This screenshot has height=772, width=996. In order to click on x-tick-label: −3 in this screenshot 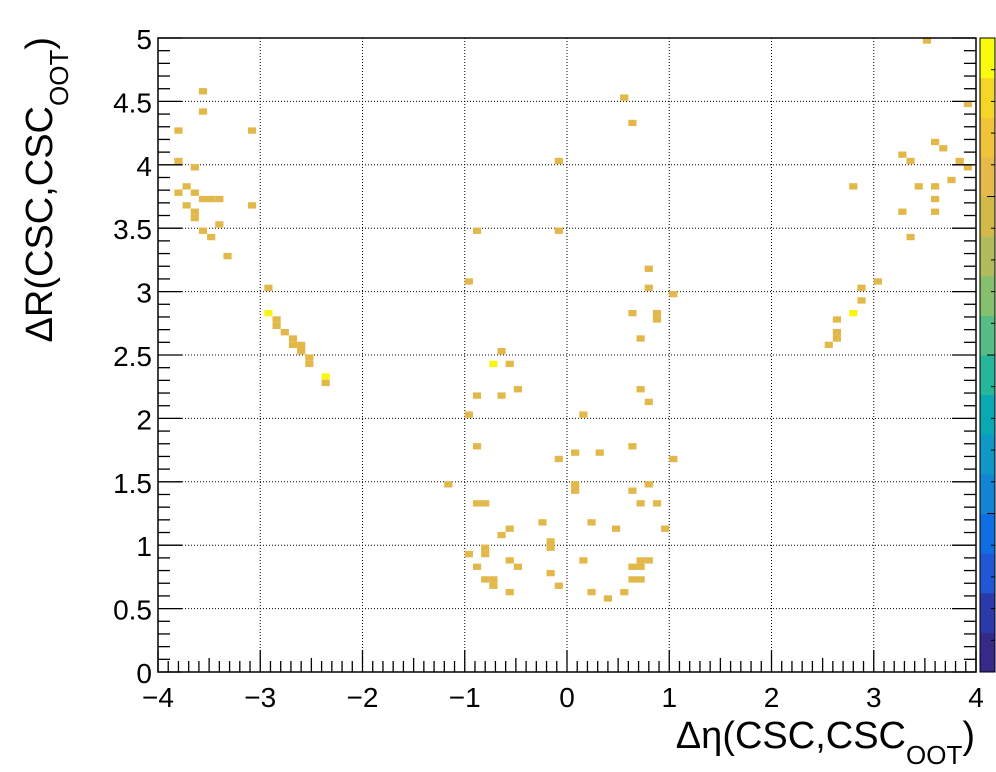, I will do `click(260, 697)`.